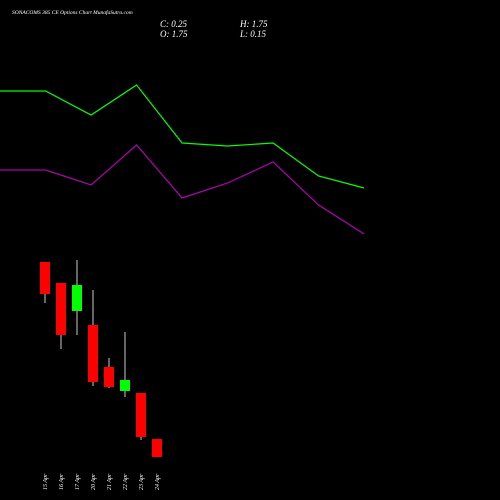 This screenshot has height=500, width=500. What do you see at coordinates (126, 481) in the screenshot?
I see `x-tick-label: 22 Apr` at bounding box center [126, 481].